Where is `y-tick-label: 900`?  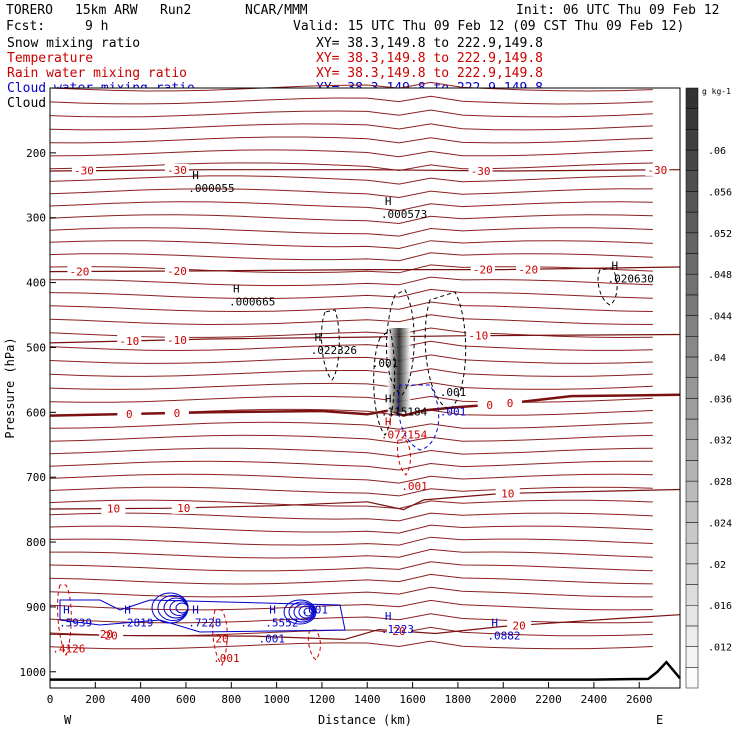 y-tick-label: 900 is located at coordinates (36, 607).